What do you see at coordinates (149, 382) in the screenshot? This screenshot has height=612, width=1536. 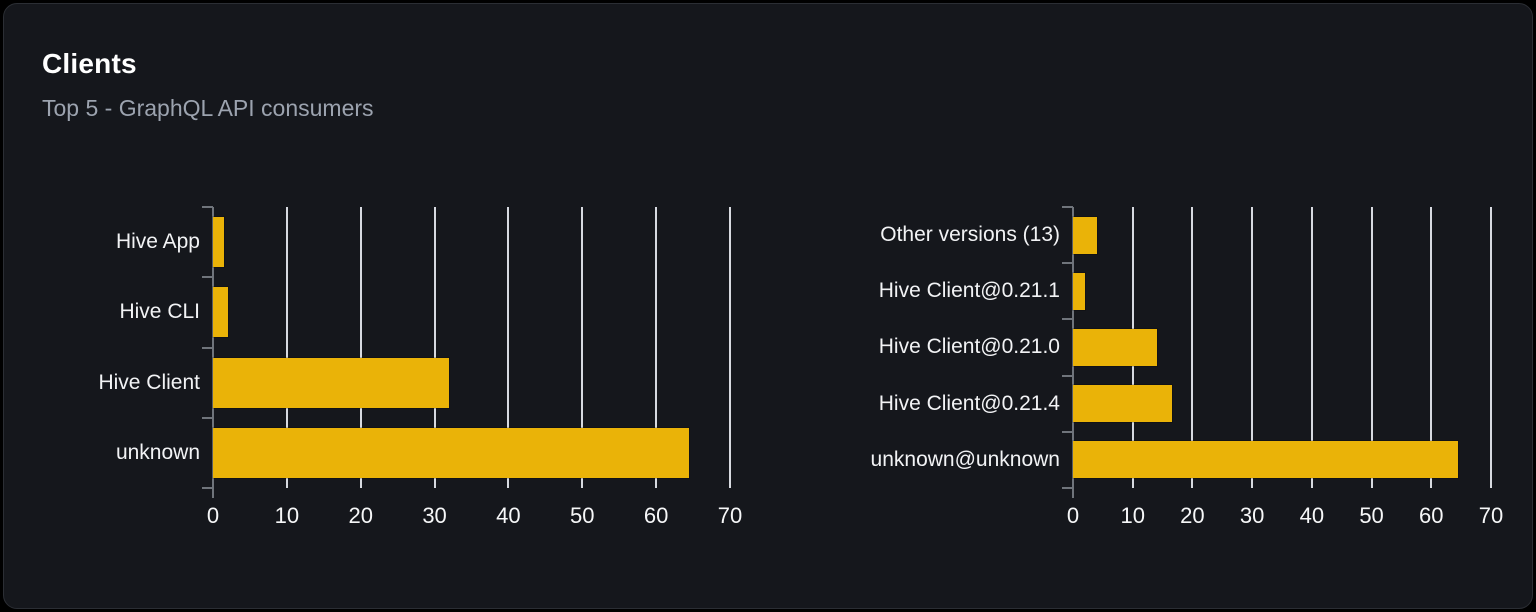 I see `category-label: Hive Client` at bounding box center [149, 382].